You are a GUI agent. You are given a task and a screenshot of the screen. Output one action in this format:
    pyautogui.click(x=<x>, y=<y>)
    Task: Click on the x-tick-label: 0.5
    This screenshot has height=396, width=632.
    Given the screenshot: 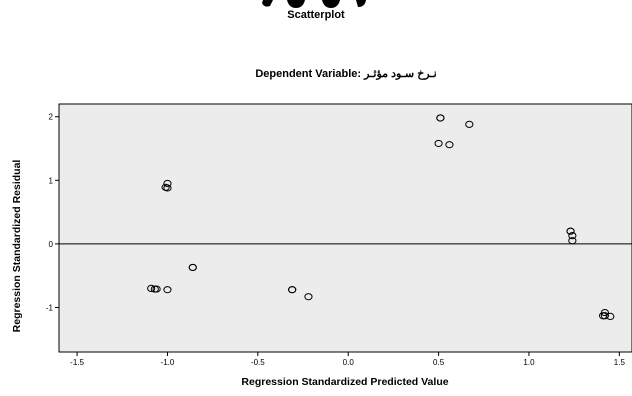 What is the action you would take?
    pyautogui.click(x=439, y=362)
    